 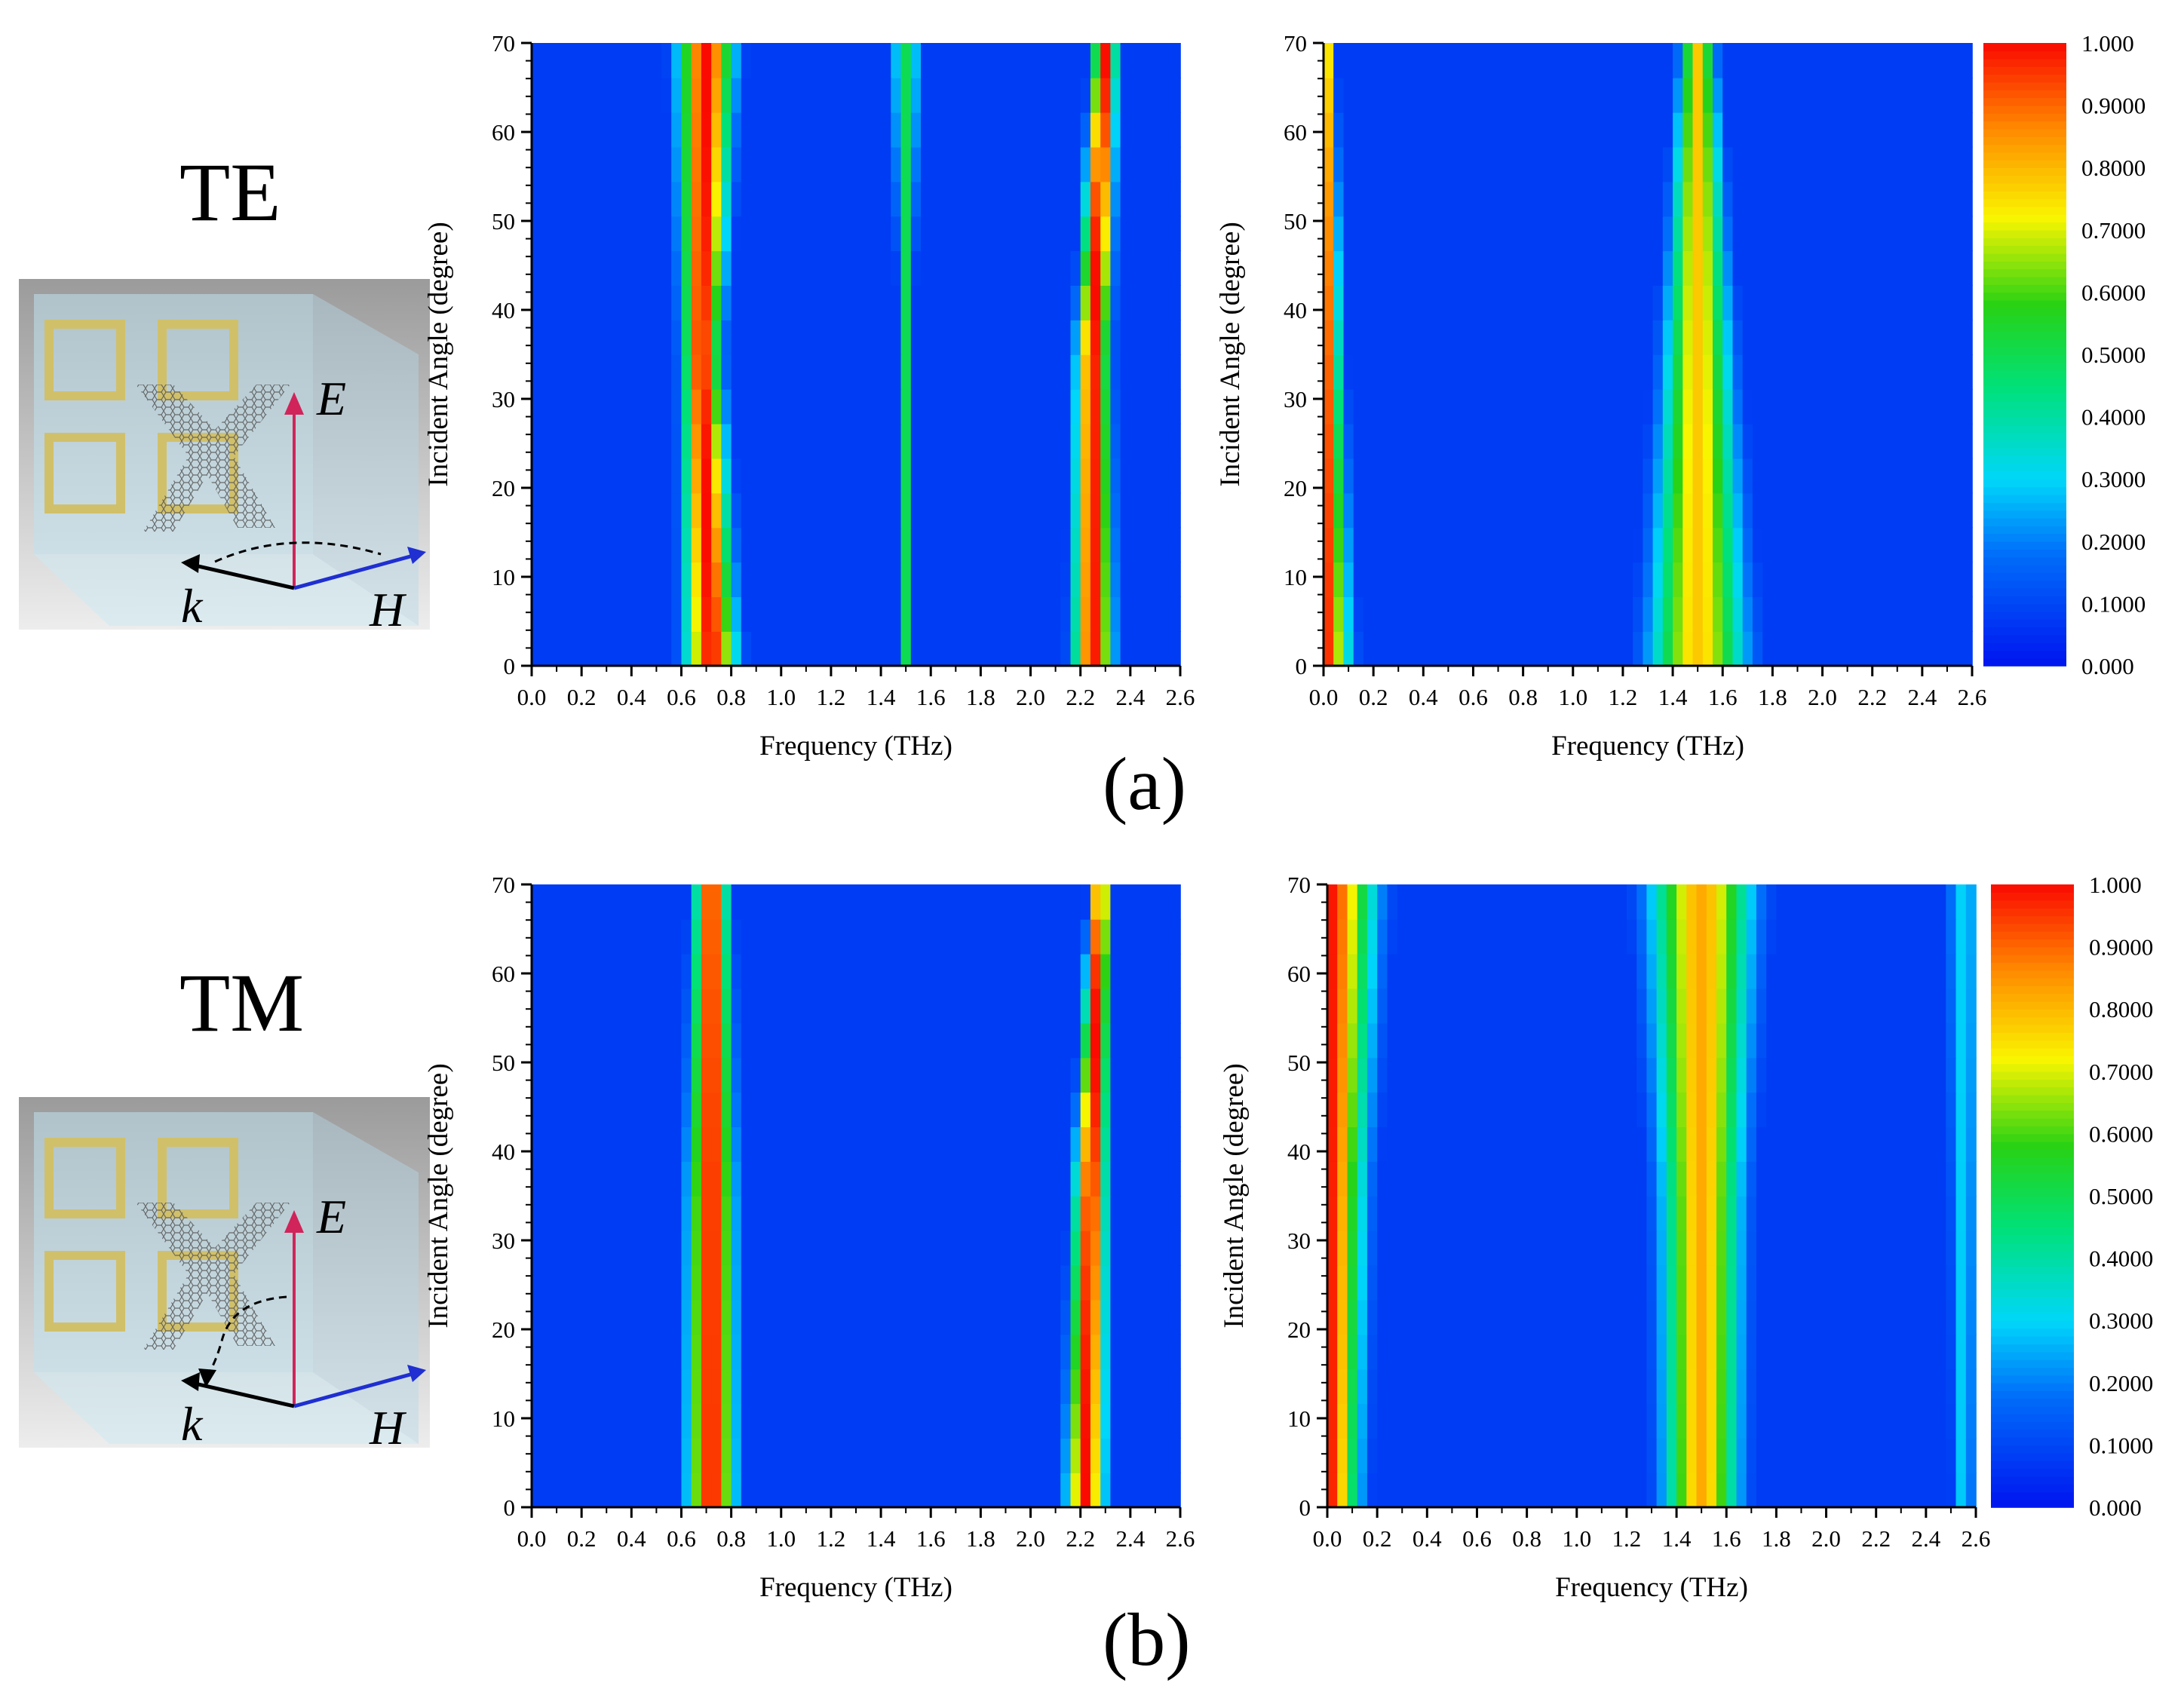 I want to click on x-tick-label: 1.8, so click(x=1772, y=697).